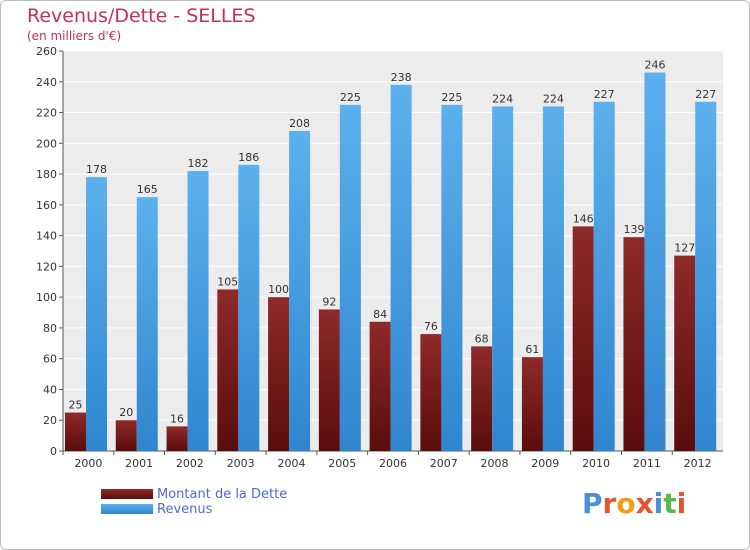 This screenshot has width=750, height=550. What do you see at coordinates (127, 509) in the screenshot?
I see `legend-swatch-revenue` at bounding box center [127, 509].